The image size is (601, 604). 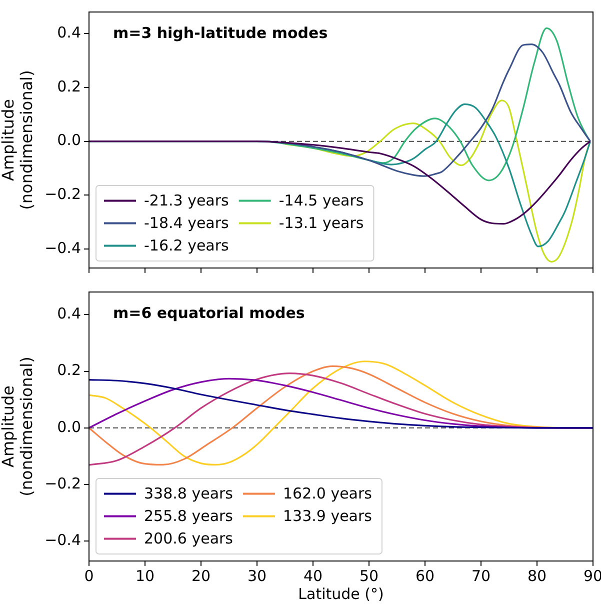 What do you see at coordinates (321, 201) in the screenshot?
I see `legend-label: -14.5 years` at bounding box center [321, 201].